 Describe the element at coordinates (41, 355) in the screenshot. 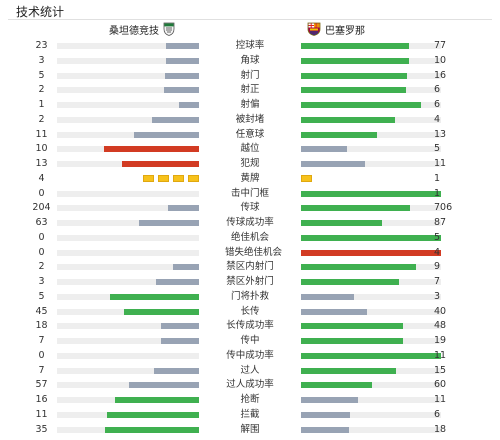

I see `home-value: 0` at that location.